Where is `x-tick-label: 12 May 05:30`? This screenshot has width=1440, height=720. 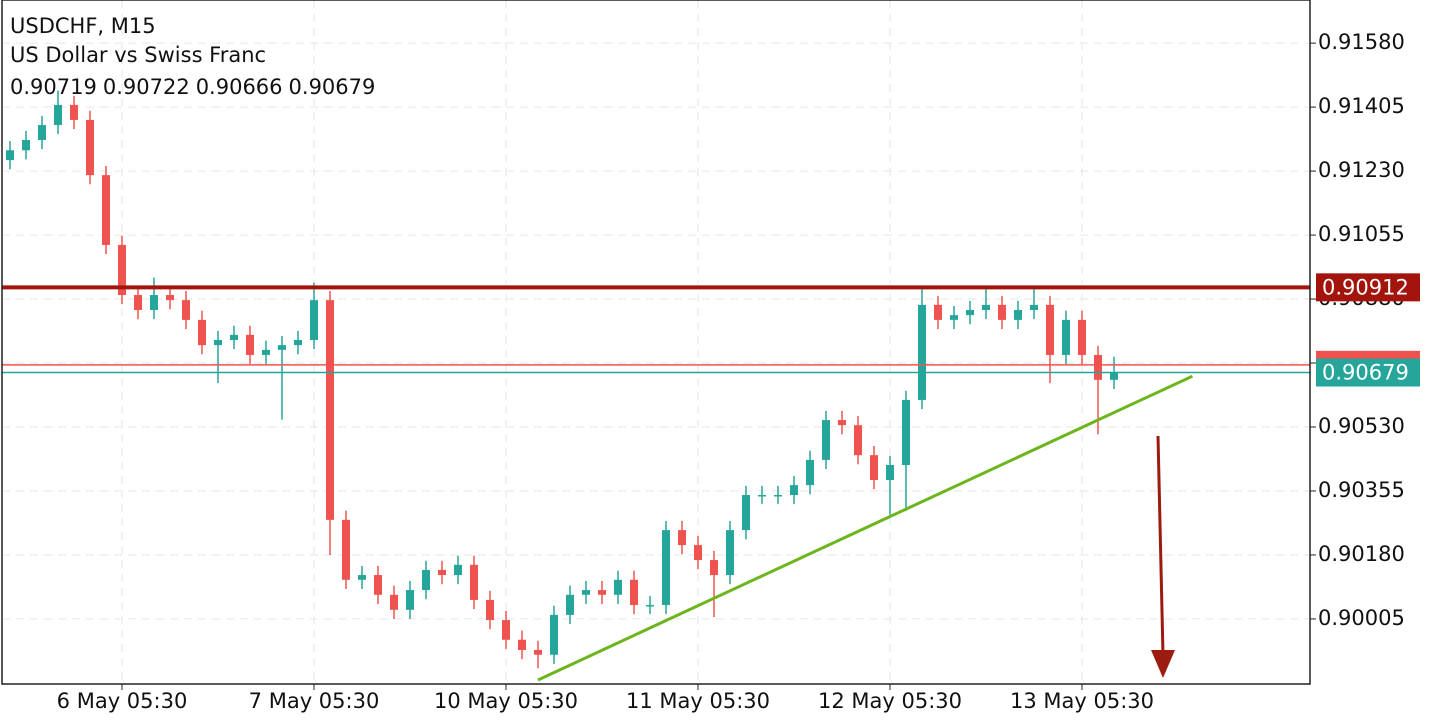 x-tick-label: 12 May 05:30 is located at coordinates (890, 701).